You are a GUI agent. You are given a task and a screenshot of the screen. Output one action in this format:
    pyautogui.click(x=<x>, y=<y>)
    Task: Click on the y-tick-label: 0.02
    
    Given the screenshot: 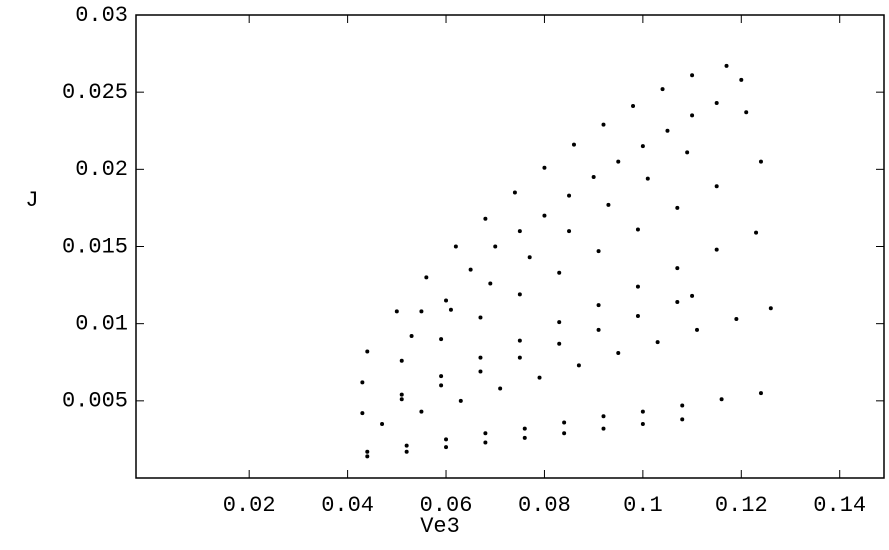 What is the action you would take?
    pyautogui.click(x=101, y=169)
    